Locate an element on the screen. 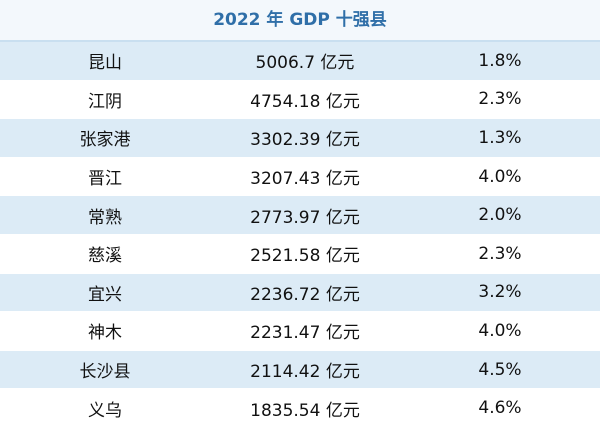  gdp-value: 2231.47 亿元 is located at coordinates (305, 333).